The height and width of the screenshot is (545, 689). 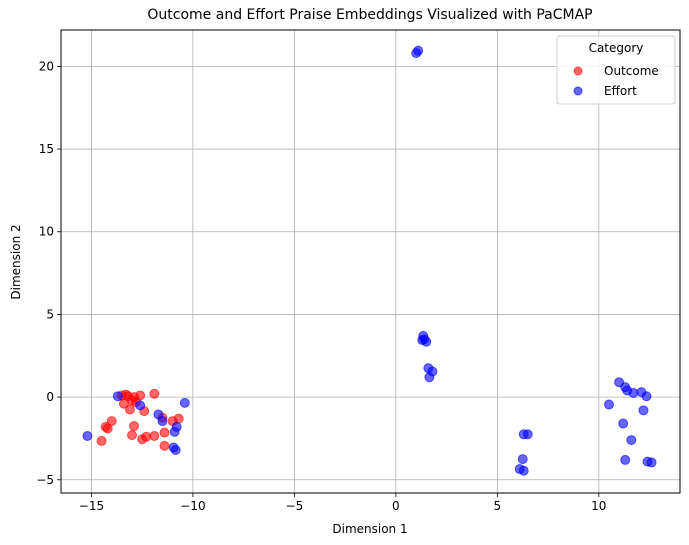 I want to click on x-tick-label: −10, so click(x=192, y=506).